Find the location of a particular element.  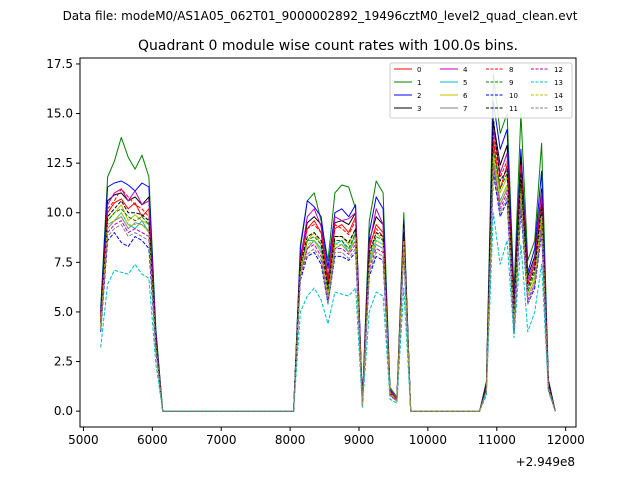

legend-label-8: 8 is located at coordinates (511, 70).